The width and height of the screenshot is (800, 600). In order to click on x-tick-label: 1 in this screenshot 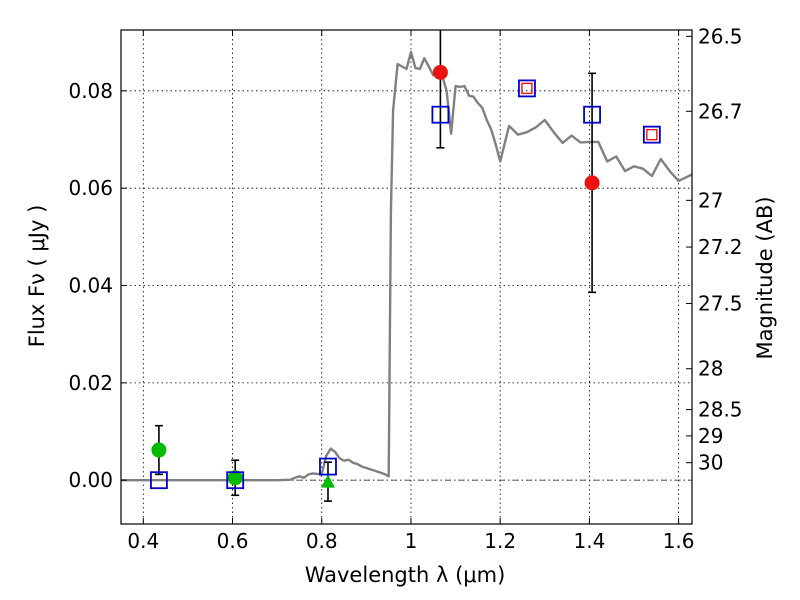, I will do `click(411, 541)`.